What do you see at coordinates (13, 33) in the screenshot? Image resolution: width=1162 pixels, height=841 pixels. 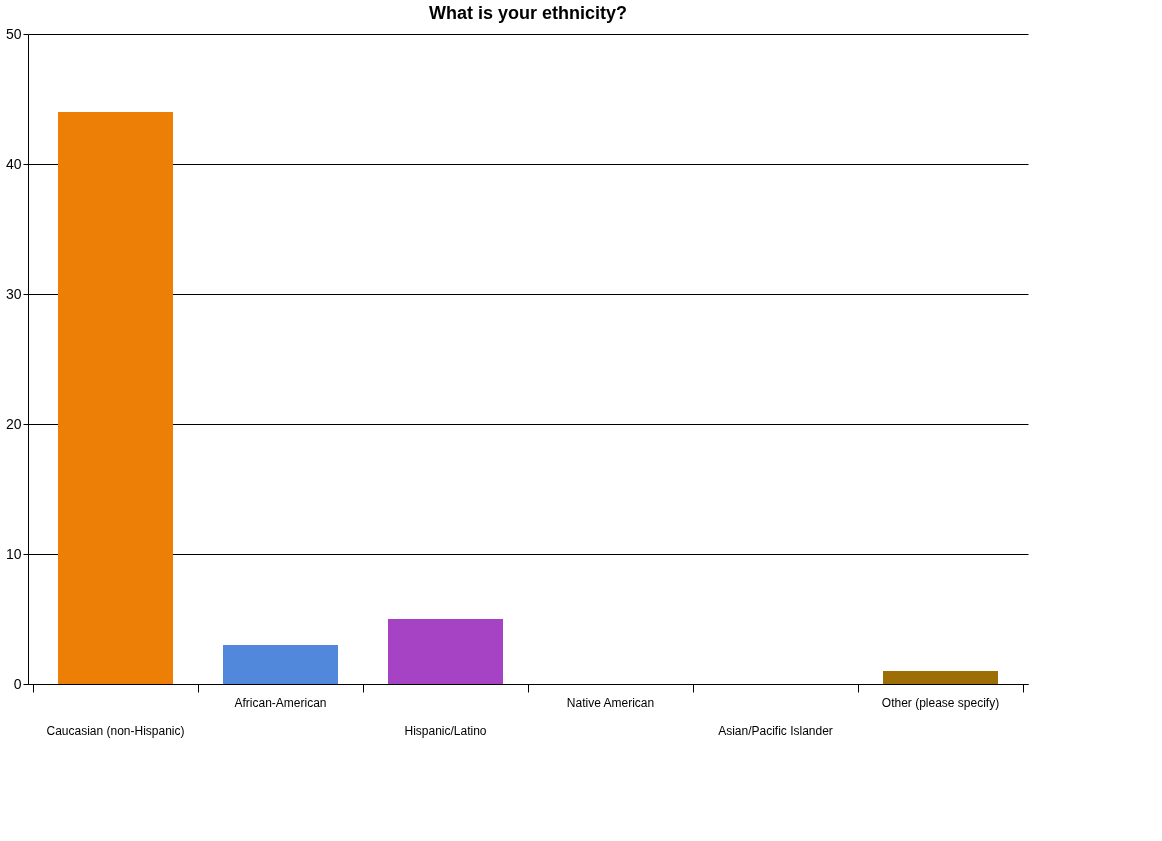 I see `y-tick-label: 50` at bounding box center [13, 33].